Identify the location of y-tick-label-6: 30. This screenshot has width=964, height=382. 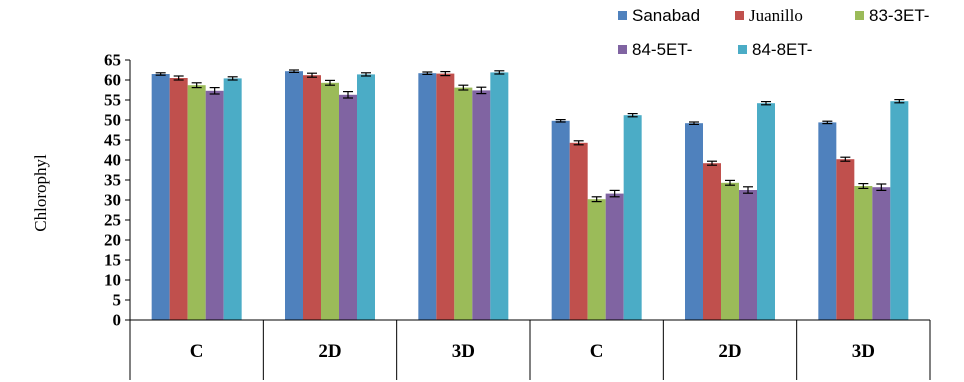
(112, 200).